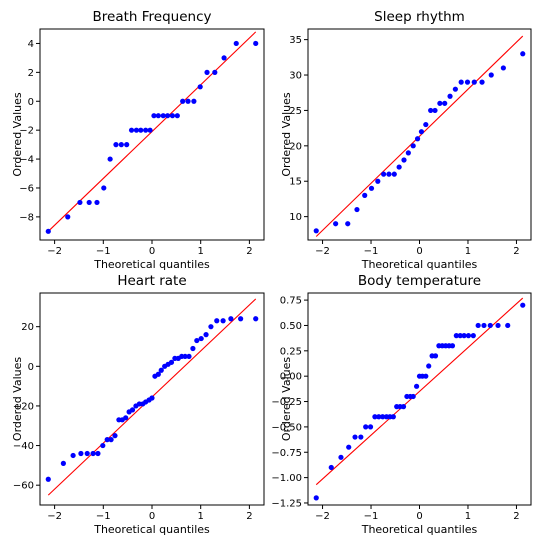  Describe the element at coordinates (291, 301) in the screenshot. I see `y-tick-label: 0.75` at that location.